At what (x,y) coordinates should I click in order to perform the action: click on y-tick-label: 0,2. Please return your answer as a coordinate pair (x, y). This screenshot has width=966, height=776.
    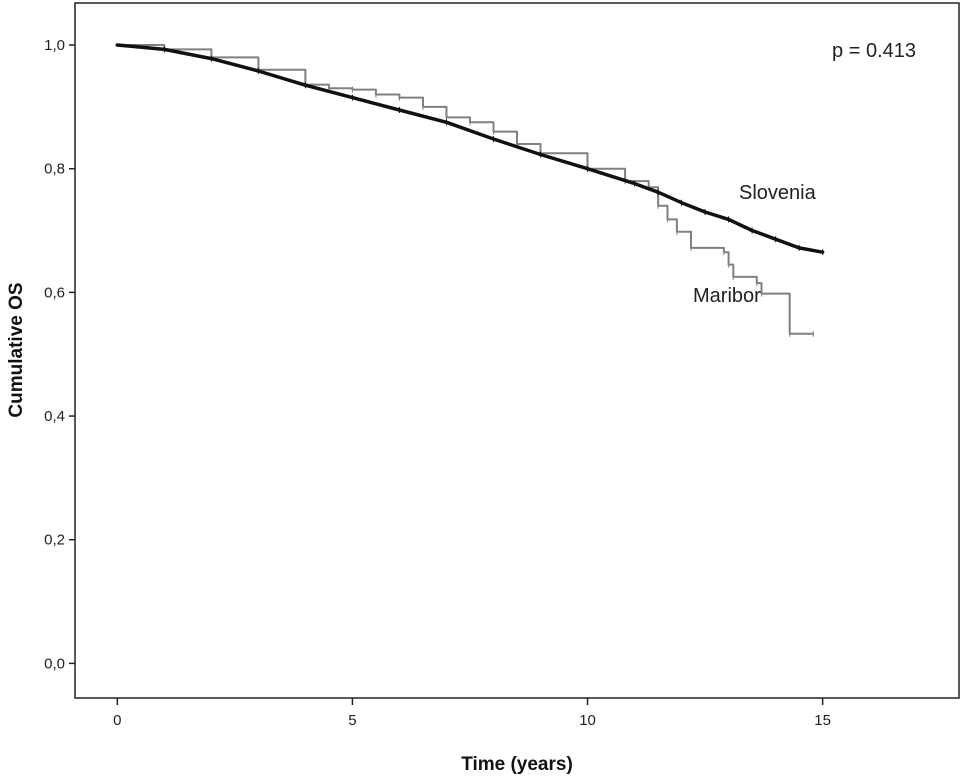
    Looking at the image, I should click on (54, 540).